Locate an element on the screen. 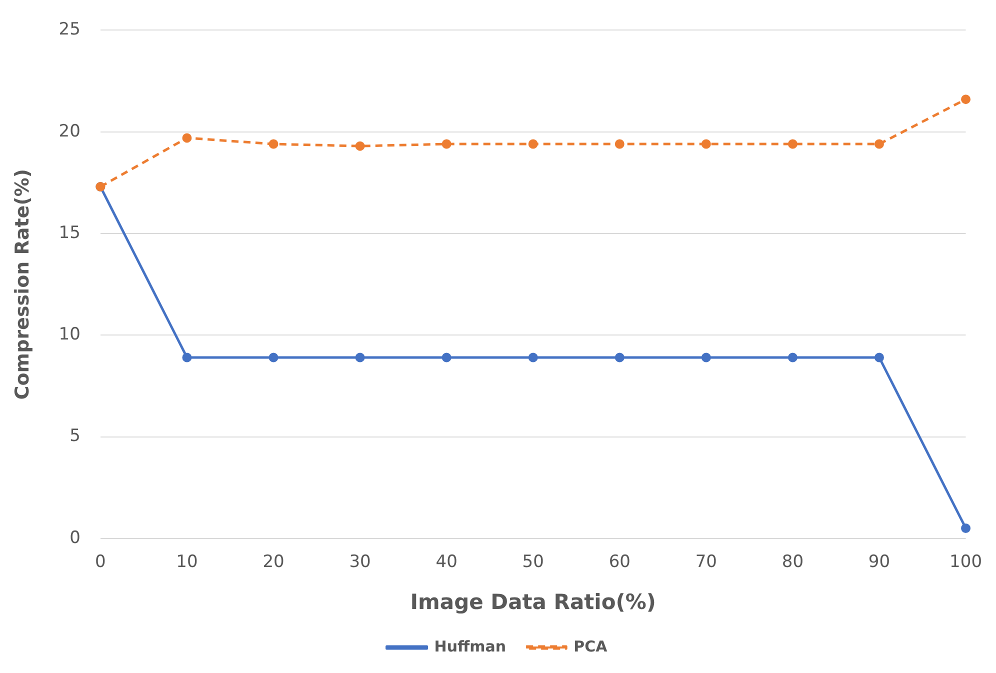 The image size is (996, 673). y-tick-label: 20 is located at coordinates (69, 131).